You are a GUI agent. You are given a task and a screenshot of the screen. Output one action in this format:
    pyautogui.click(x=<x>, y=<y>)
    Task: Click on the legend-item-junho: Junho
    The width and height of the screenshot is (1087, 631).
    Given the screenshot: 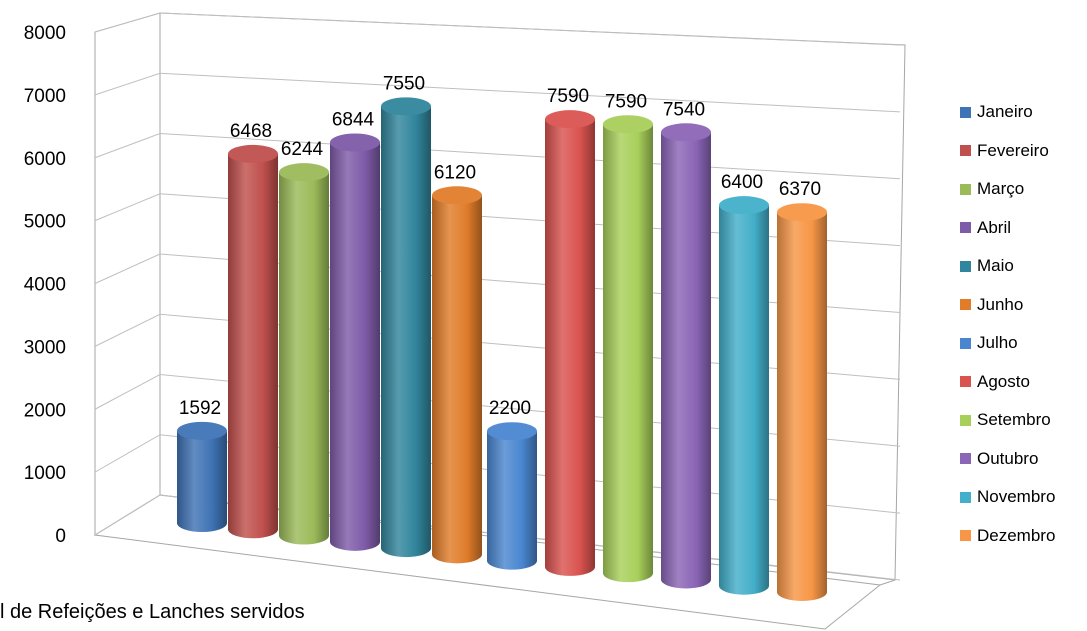 What is the action you would take?
    pyautogui.click(x=1023, y=305)
    